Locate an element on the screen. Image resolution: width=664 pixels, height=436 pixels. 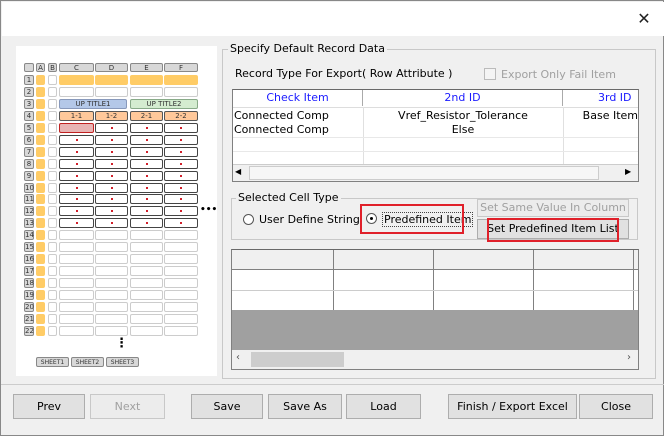
highlight-box is located at coordinates (553, 230).